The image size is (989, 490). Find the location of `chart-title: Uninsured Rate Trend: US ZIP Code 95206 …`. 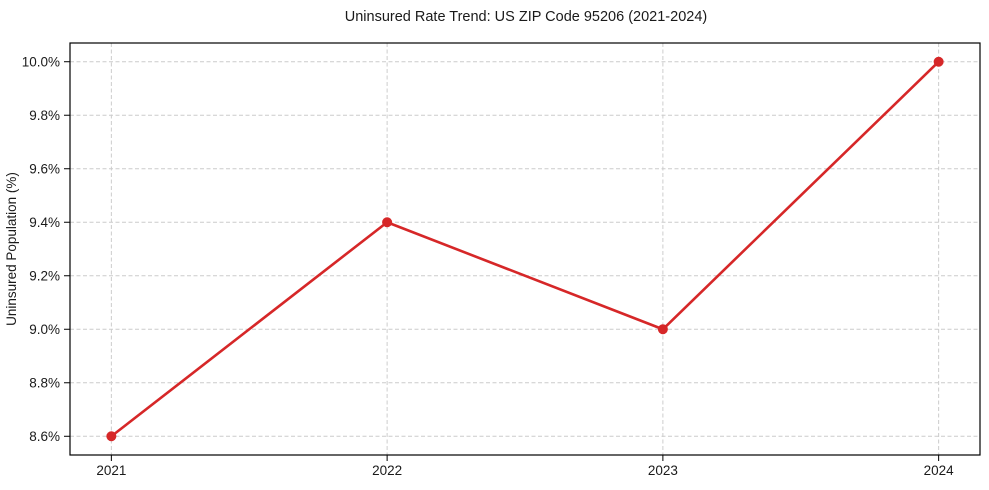

chart-title: Uninsured Rate Trend: US ZIP Code 95206 … is located at coordinates (526, 17).